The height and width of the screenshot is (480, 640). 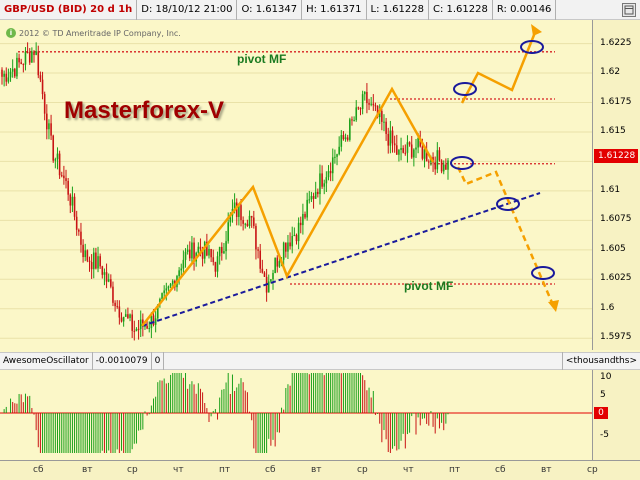 I want to click on symbol-label: GBP/USD (BID) 20 d 1h, so click(x=69, y=10).